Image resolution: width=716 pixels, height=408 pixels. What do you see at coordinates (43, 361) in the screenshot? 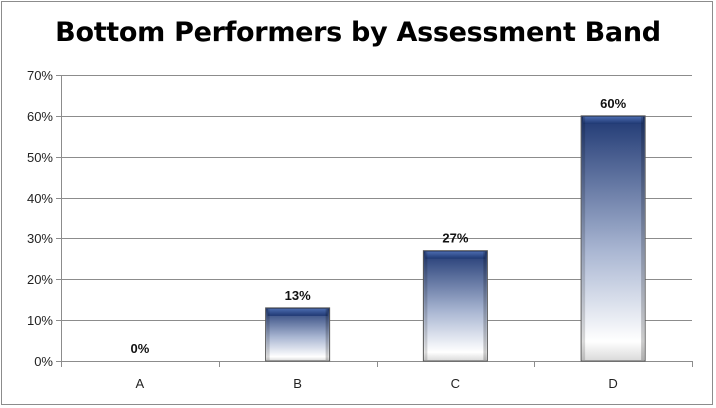
I see `y-tick-label: 0%` at bounding box center [43, 361].